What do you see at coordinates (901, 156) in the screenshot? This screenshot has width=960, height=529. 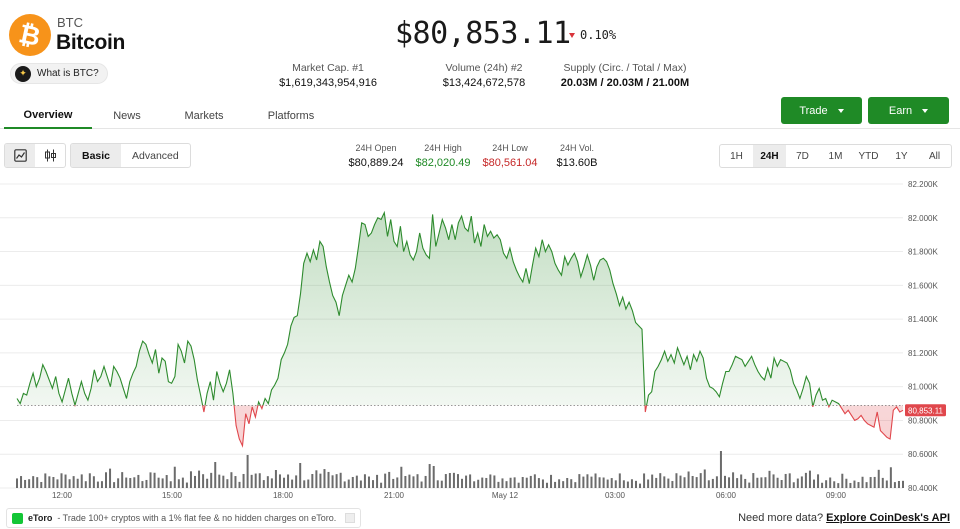 I see `range-1y-button: 1Y` at bounding box center [901, 156].